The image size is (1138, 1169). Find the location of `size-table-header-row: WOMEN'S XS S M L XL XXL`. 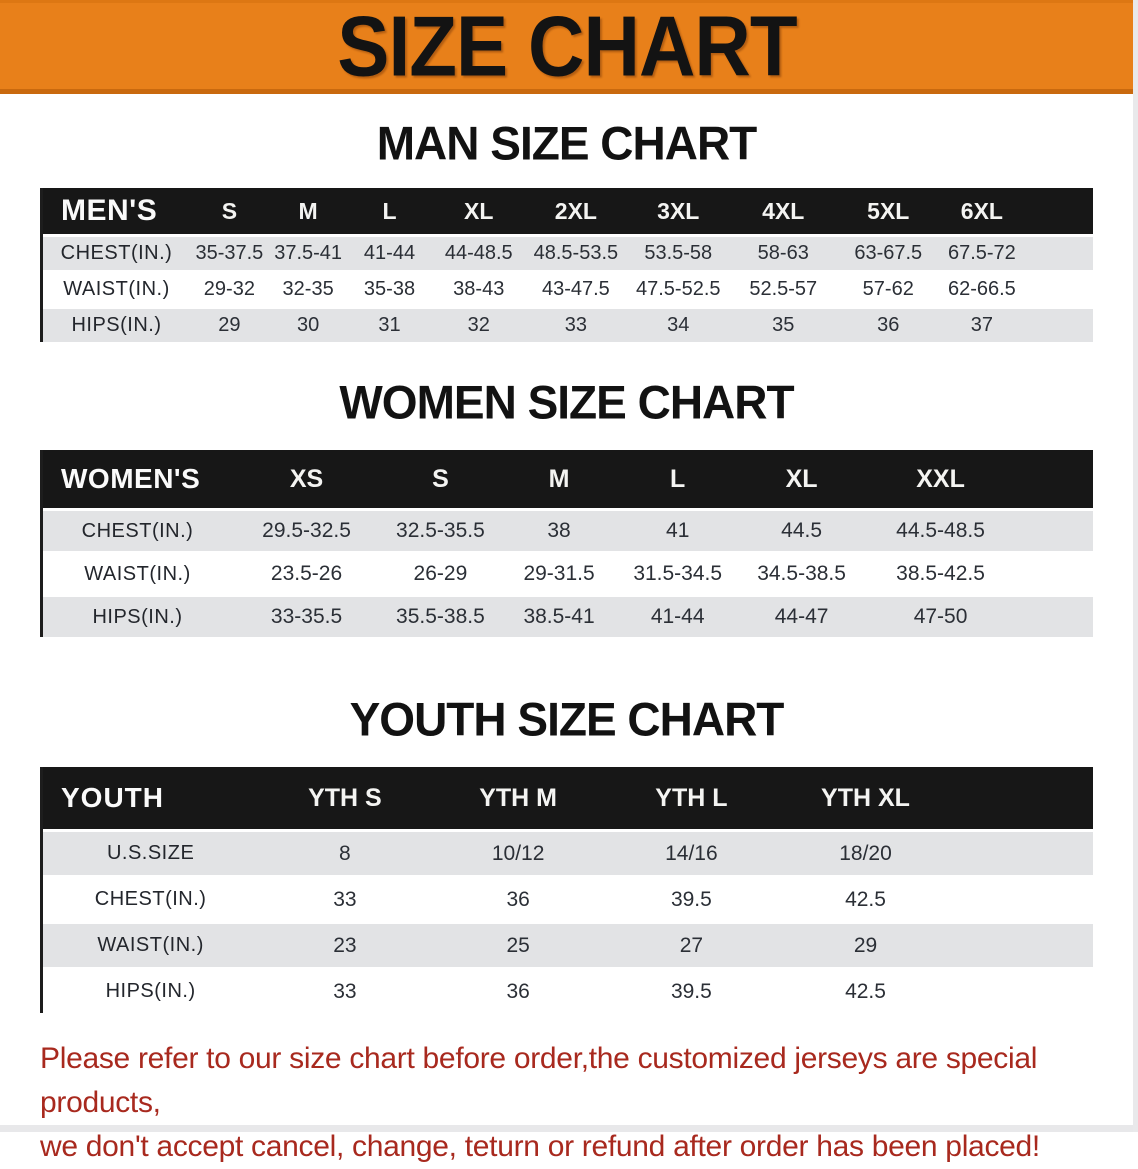

size-table-header-row: WOMEN'S XS S M L XL XXL is located at coordinates (568, 479).